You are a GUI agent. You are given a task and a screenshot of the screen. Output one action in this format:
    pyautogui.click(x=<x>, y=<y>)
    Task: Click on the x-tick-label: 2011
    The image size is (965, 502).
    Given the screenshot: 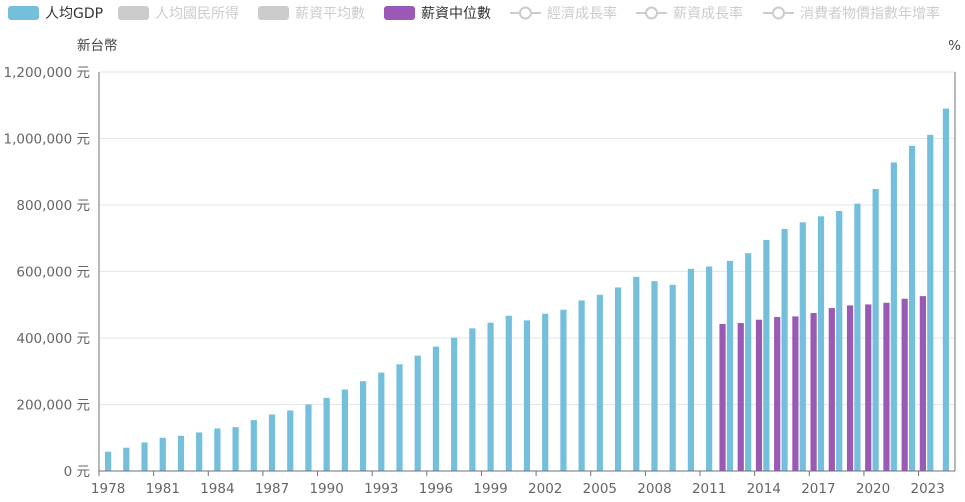 What is the action you would take?
    pyautogui.click(x=709, y=489)
    